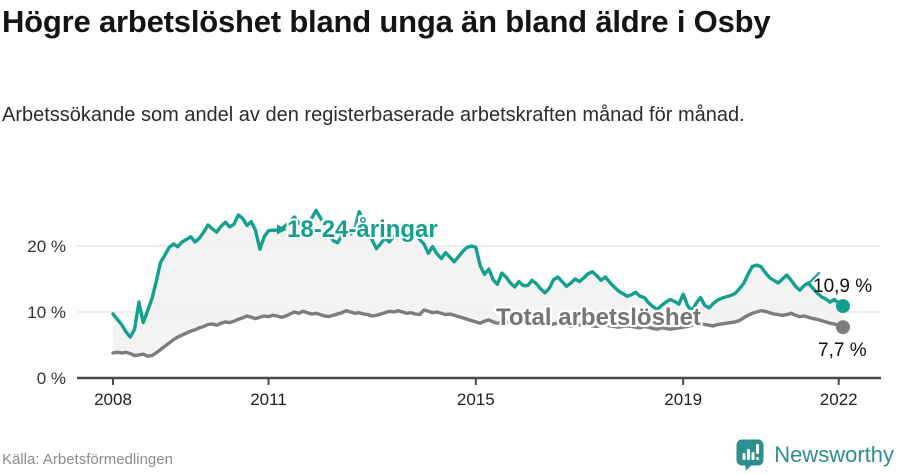 This screenshot has height=474, width=900. I want to click on svg-text: 2022, so click(839, 399).